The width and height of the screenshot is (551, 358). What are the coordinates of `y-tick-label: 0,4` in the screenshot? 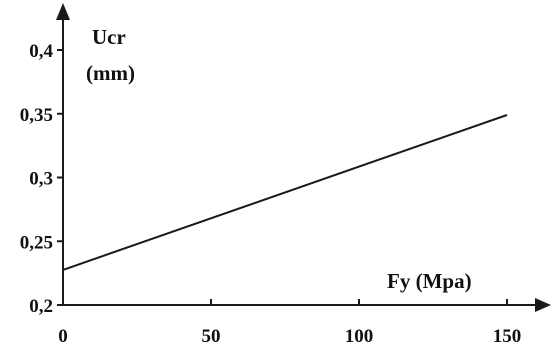 It's located at (41, 51).